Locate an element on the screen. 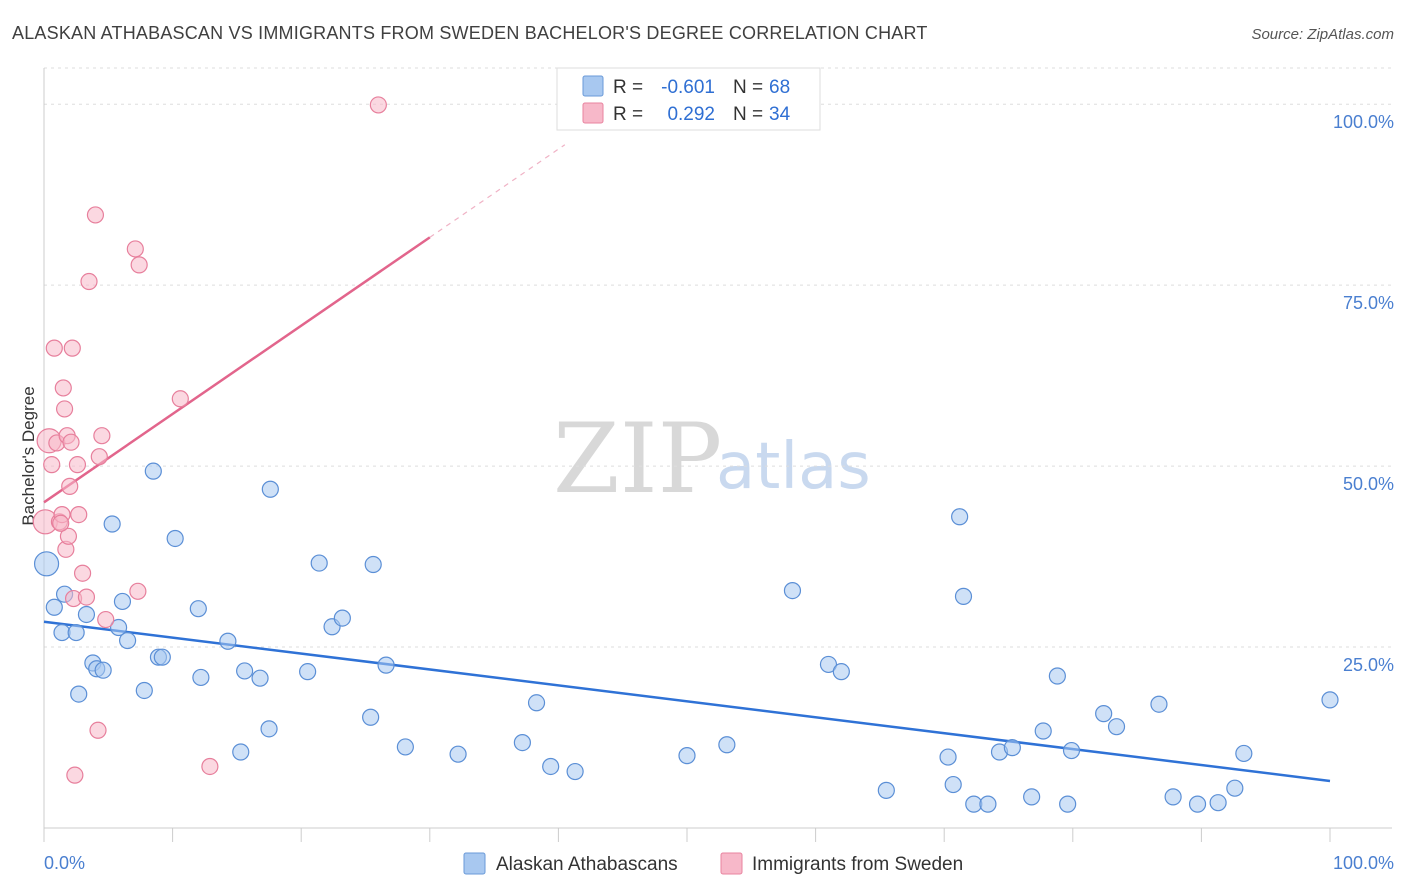 Image resolution: width=1406 pixels, height=892 pixels. y-tick-label: 100.0% is located at coordinates (1363, 122).